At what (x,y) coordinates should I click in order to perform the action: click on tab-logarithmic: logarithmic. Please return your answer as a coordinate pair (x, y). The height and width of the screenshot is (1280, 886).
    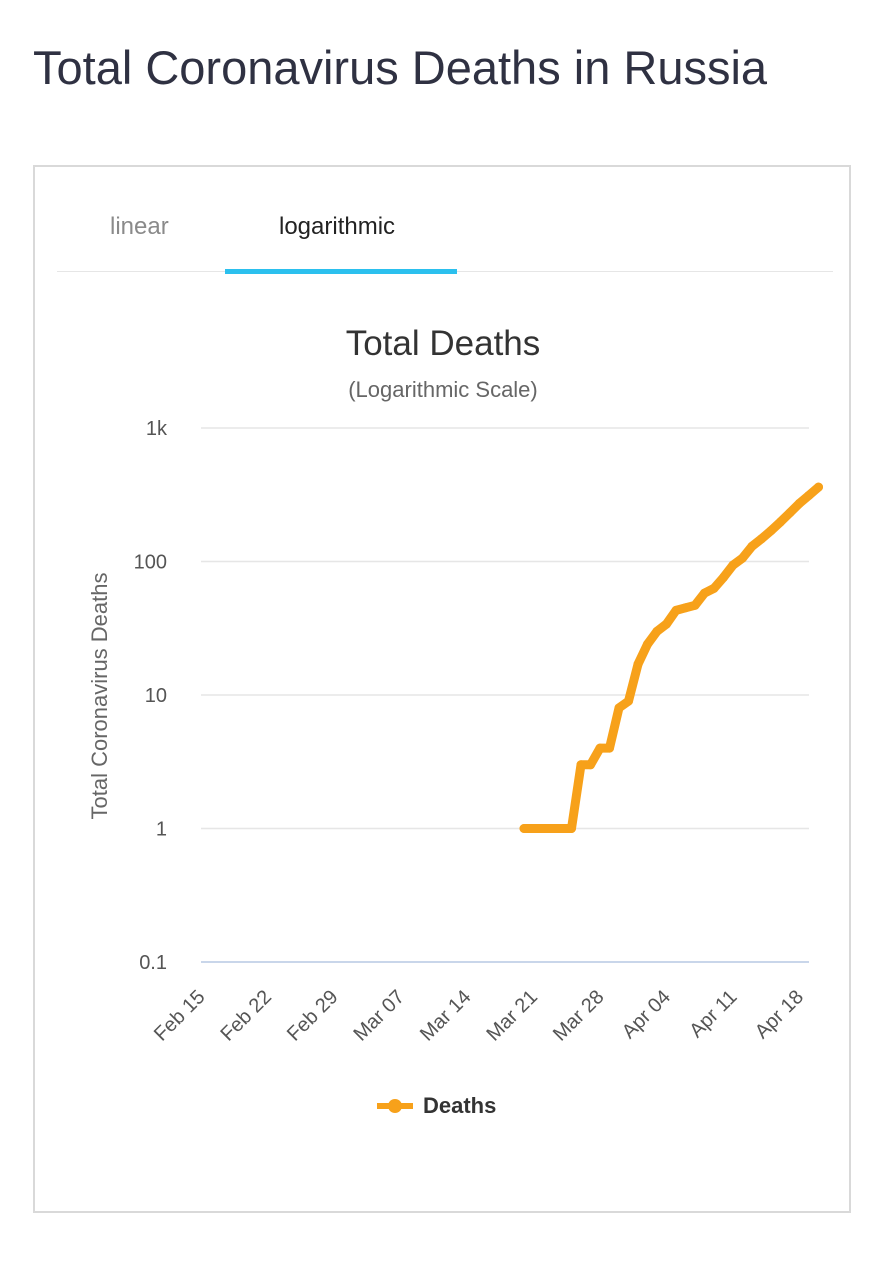
    Looking at the image, I should click on (337, 226).